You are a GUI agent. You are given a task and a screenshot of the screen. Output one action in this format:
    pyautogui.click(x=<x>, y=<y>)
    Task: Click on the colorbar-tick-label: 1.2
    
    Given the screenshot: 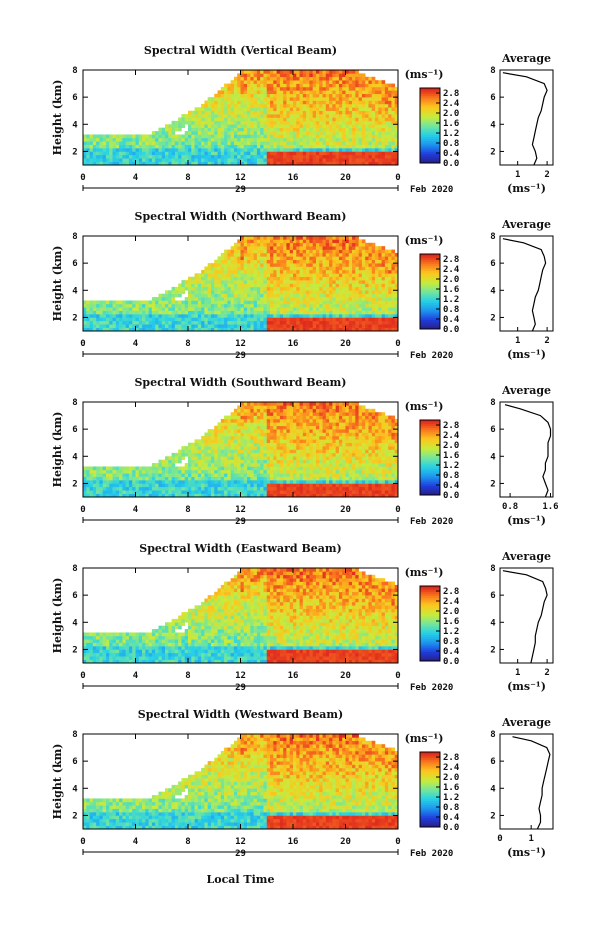 What is the action you would take?
    pyautogui.click(x=451, y=134)
    